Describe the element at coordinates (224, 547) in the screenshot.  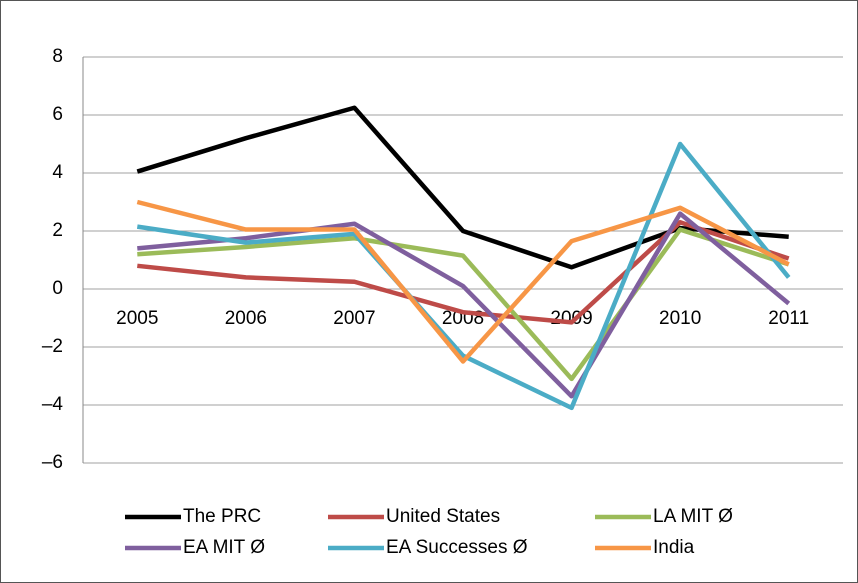
I see `legend-label: EA MIT Ø` at that location.